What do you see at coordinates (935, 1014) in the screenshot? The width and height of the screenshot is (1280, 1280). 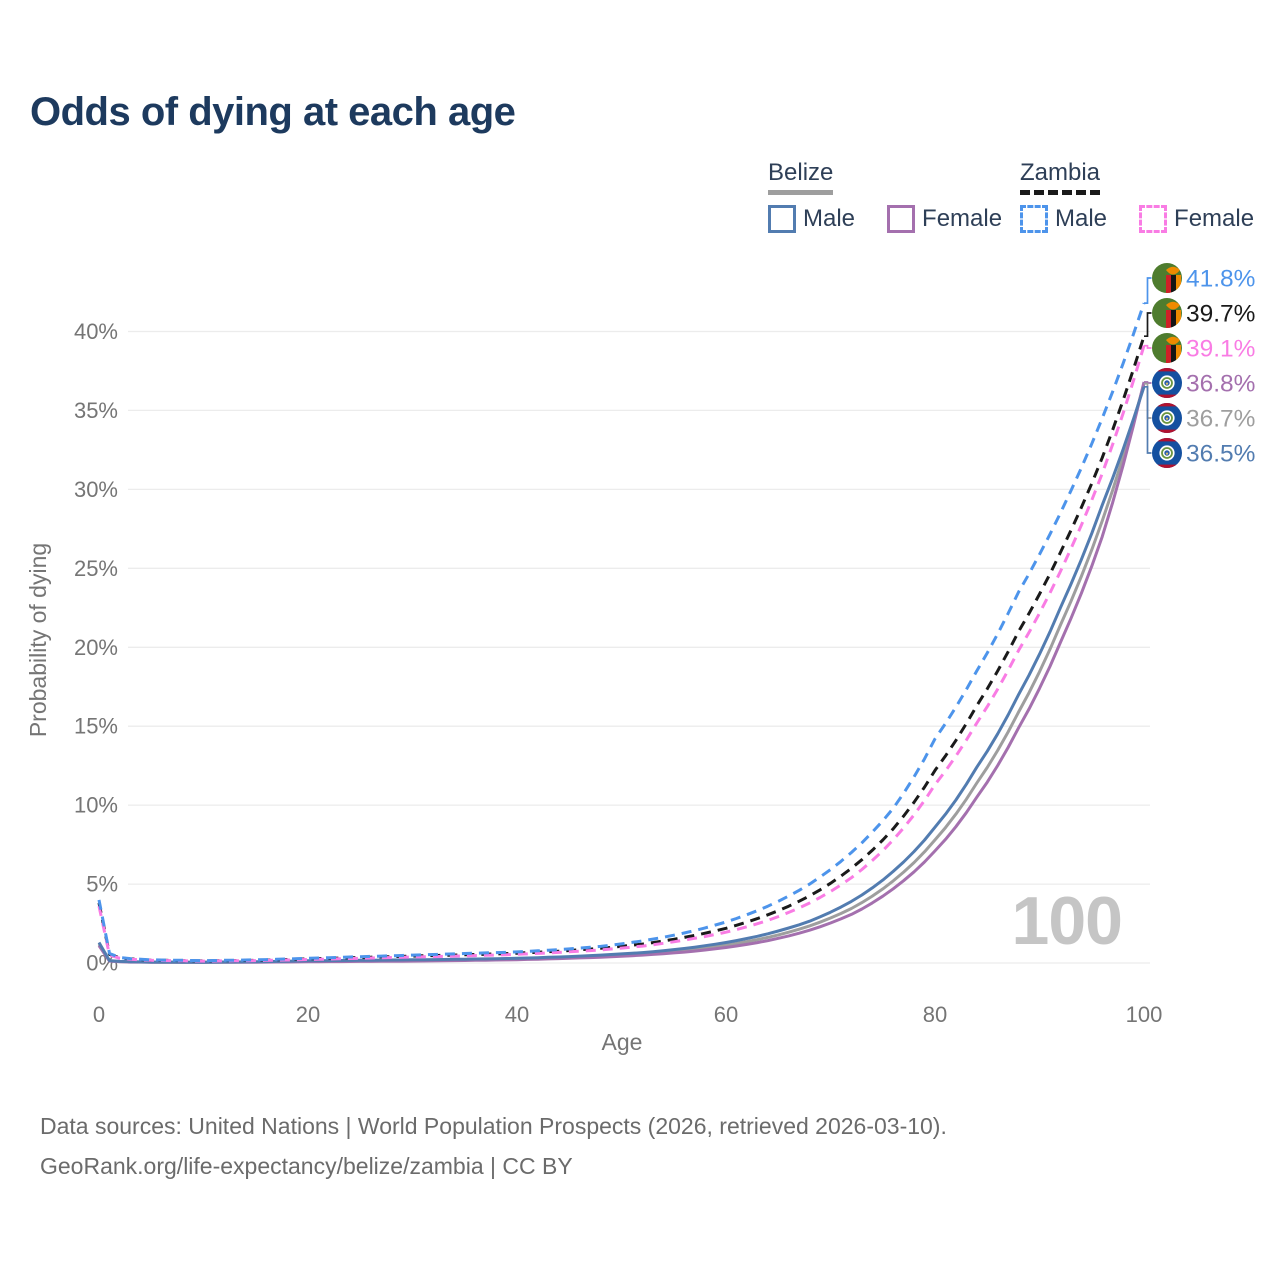 I see `x-tick-label: 80` at bounding box center [935, 1014].